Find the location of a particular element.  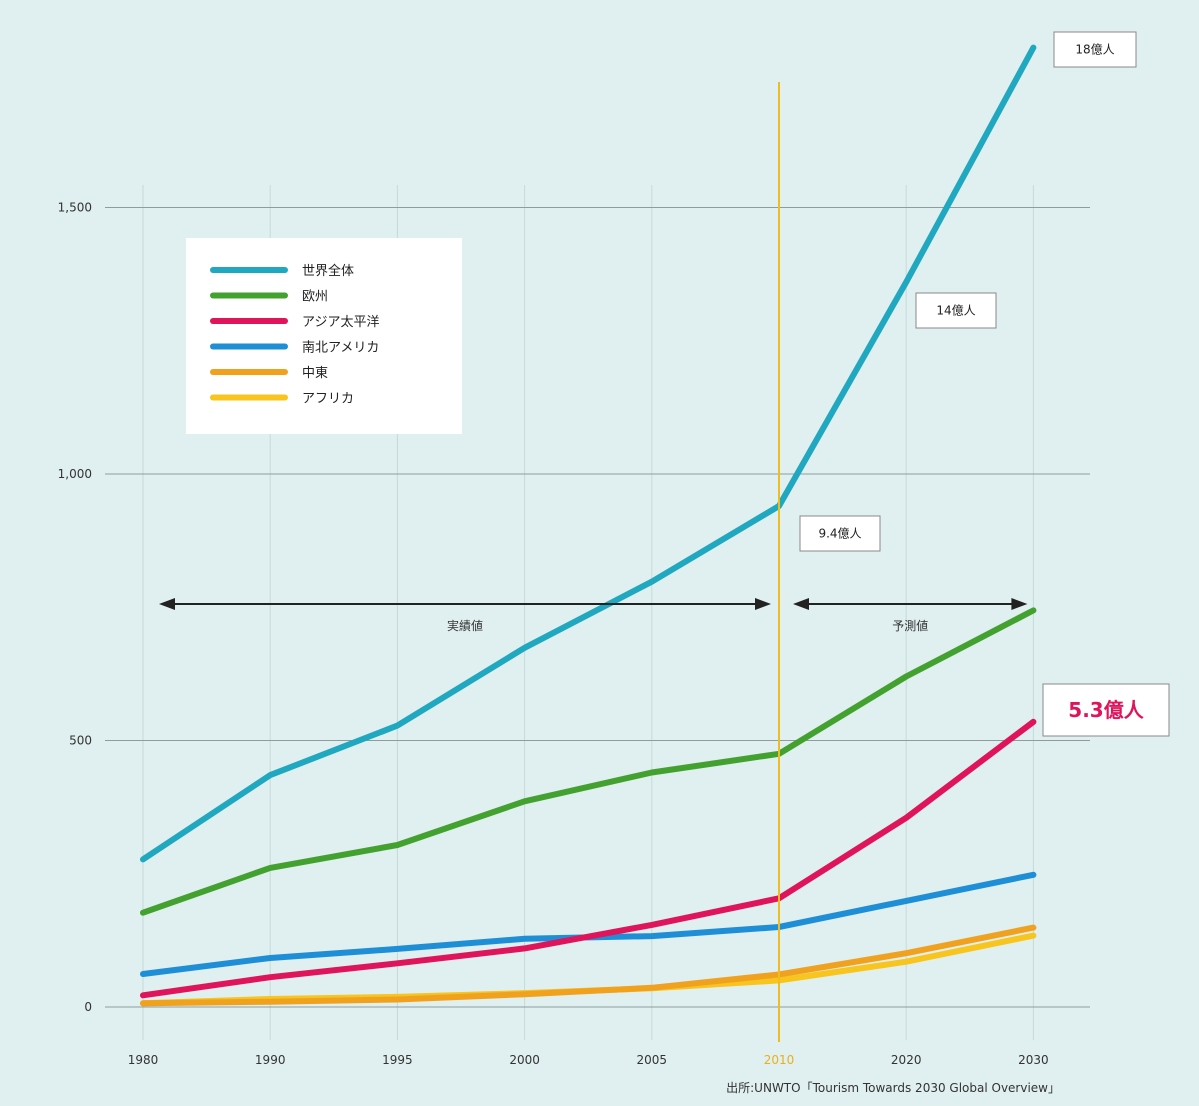

annotation-box: 18億人 is located at coordinates (1095, 49).